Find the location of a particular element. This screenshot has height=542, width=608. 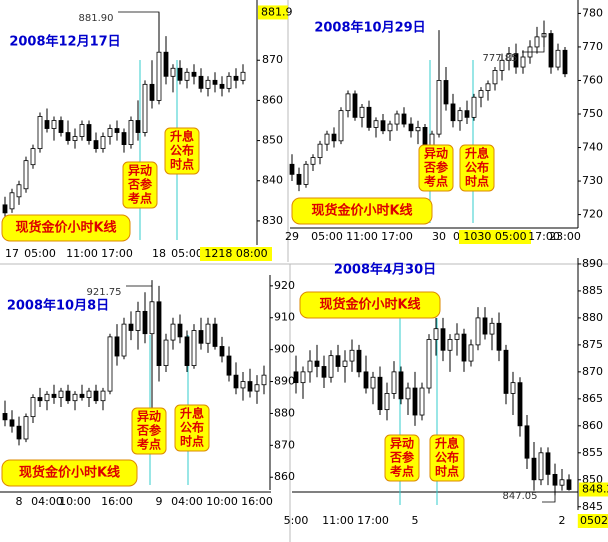

x-tick-label: 30 is located at coordinates (439, 236).